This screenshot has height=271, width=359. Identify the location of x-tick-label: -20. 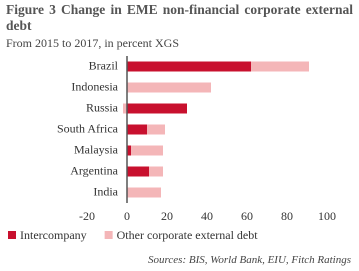
(87, 216).